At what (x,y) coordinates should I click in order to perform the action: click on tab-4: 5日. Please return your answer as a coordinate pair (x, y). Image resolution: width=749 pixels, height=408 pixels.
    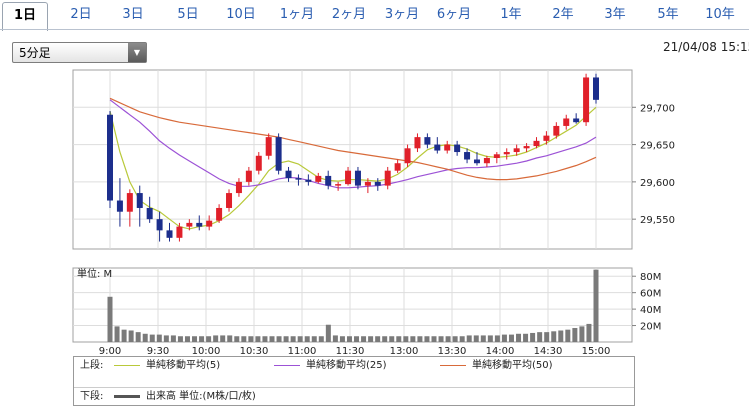
    Looking at the image, I should click on (188, 14).